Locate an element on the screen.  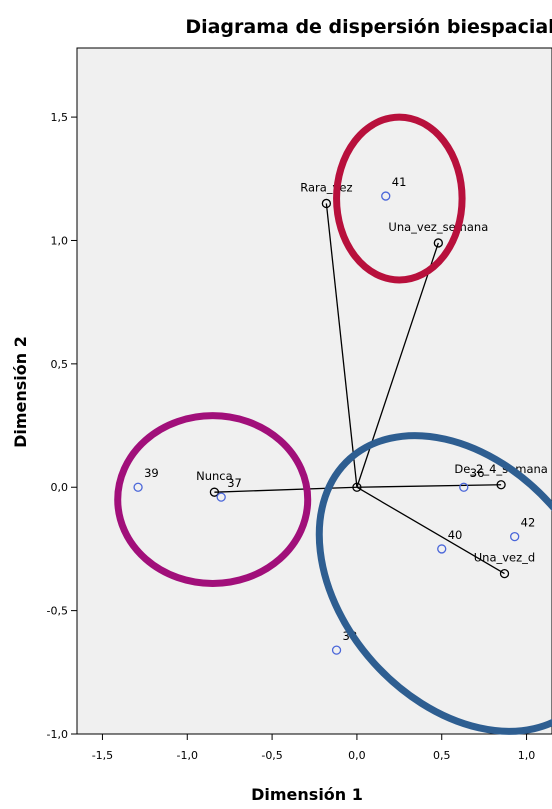
case-label: 40 is located at coordinates (455, 535).